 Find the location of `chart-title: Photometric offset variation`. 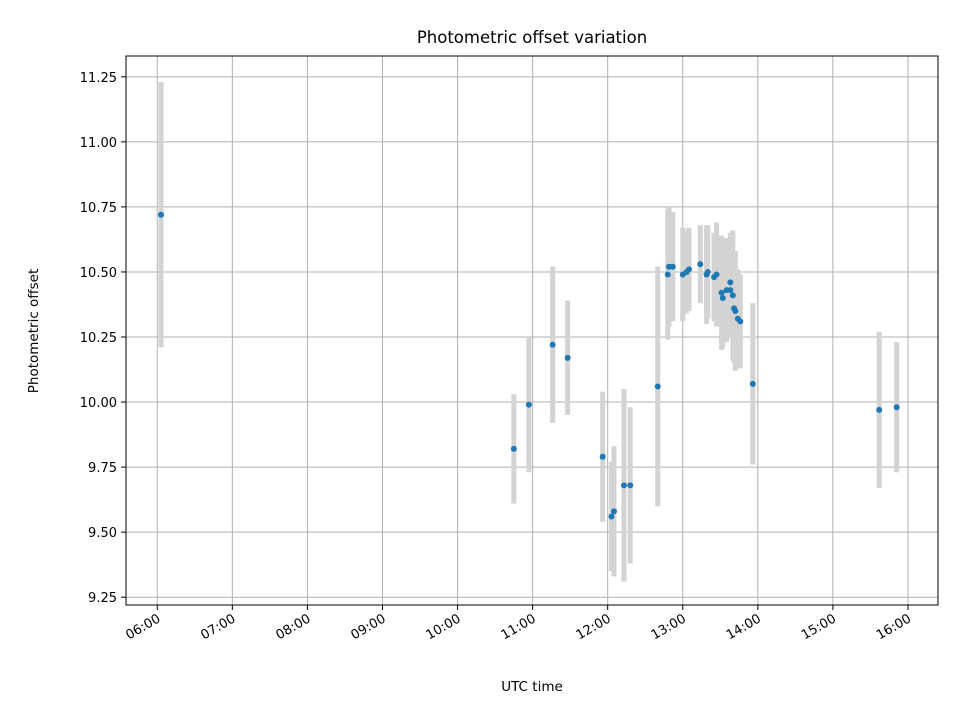

chart-title: Photometric offset variation is located at coordinates (532, 37).